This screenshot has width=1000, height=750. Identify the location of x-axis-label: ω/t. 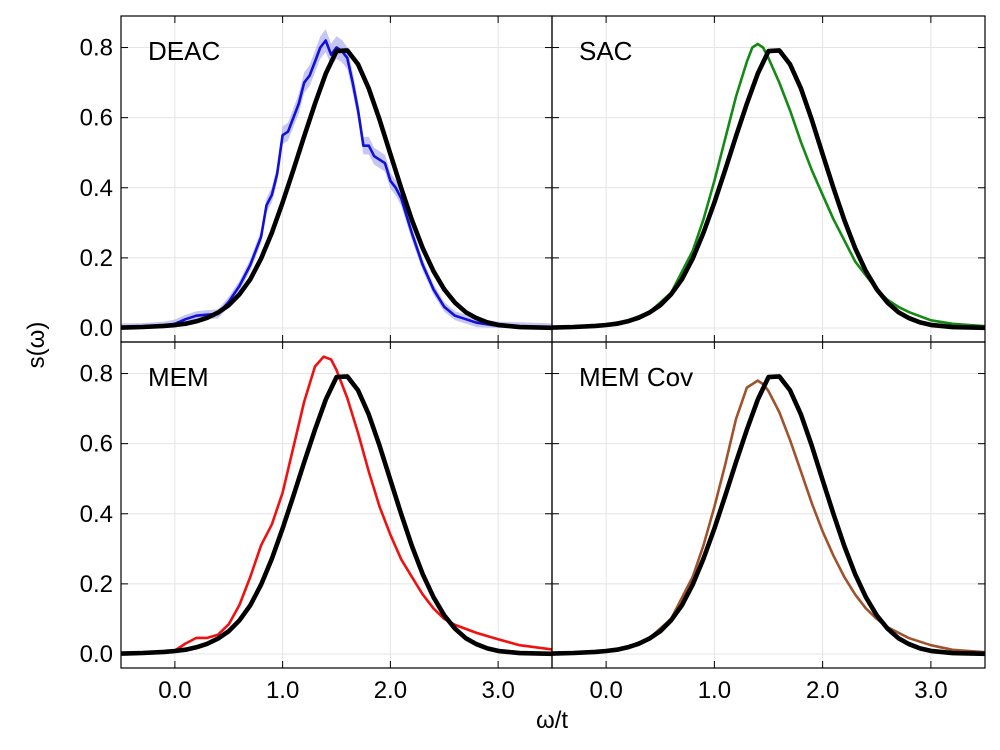
(552, 720).